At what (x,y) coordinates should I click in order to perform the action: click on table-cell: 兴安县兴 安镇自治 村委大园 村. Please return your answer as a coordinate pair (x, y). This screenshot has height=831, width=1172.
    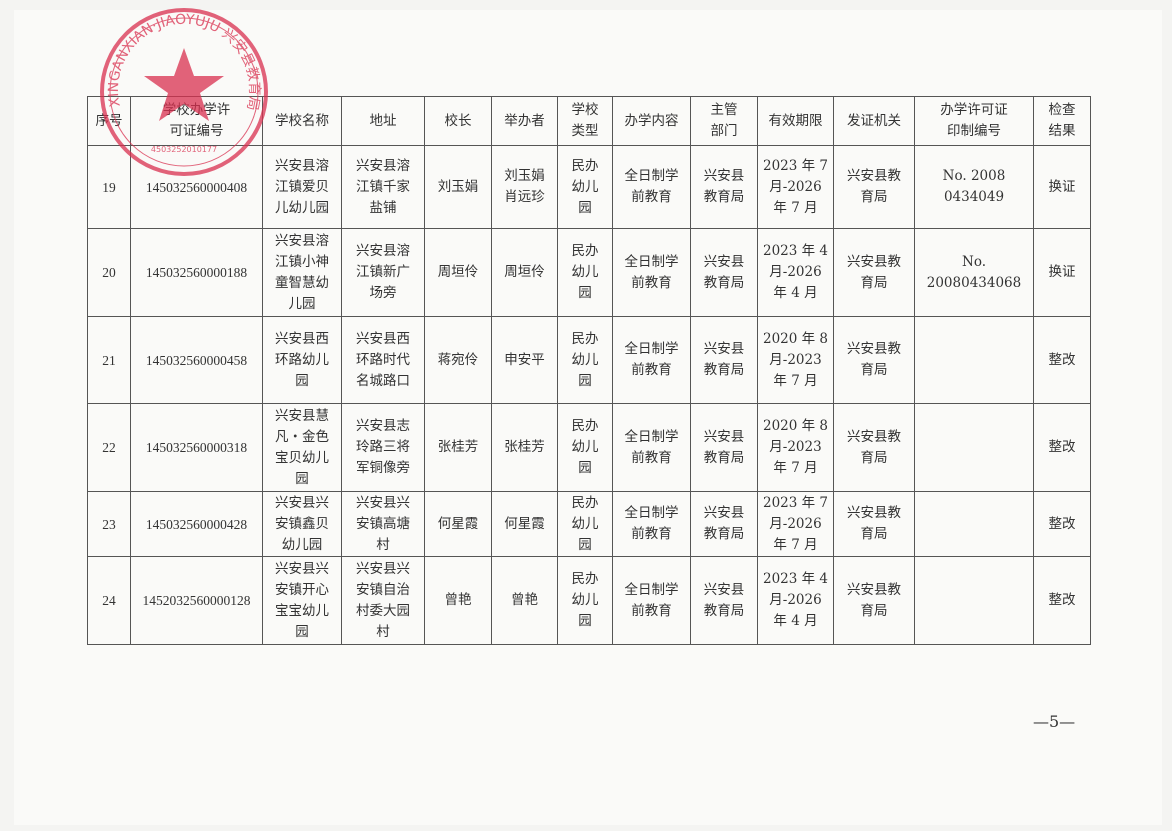
    Looking at the image, I should click on (383, 600).